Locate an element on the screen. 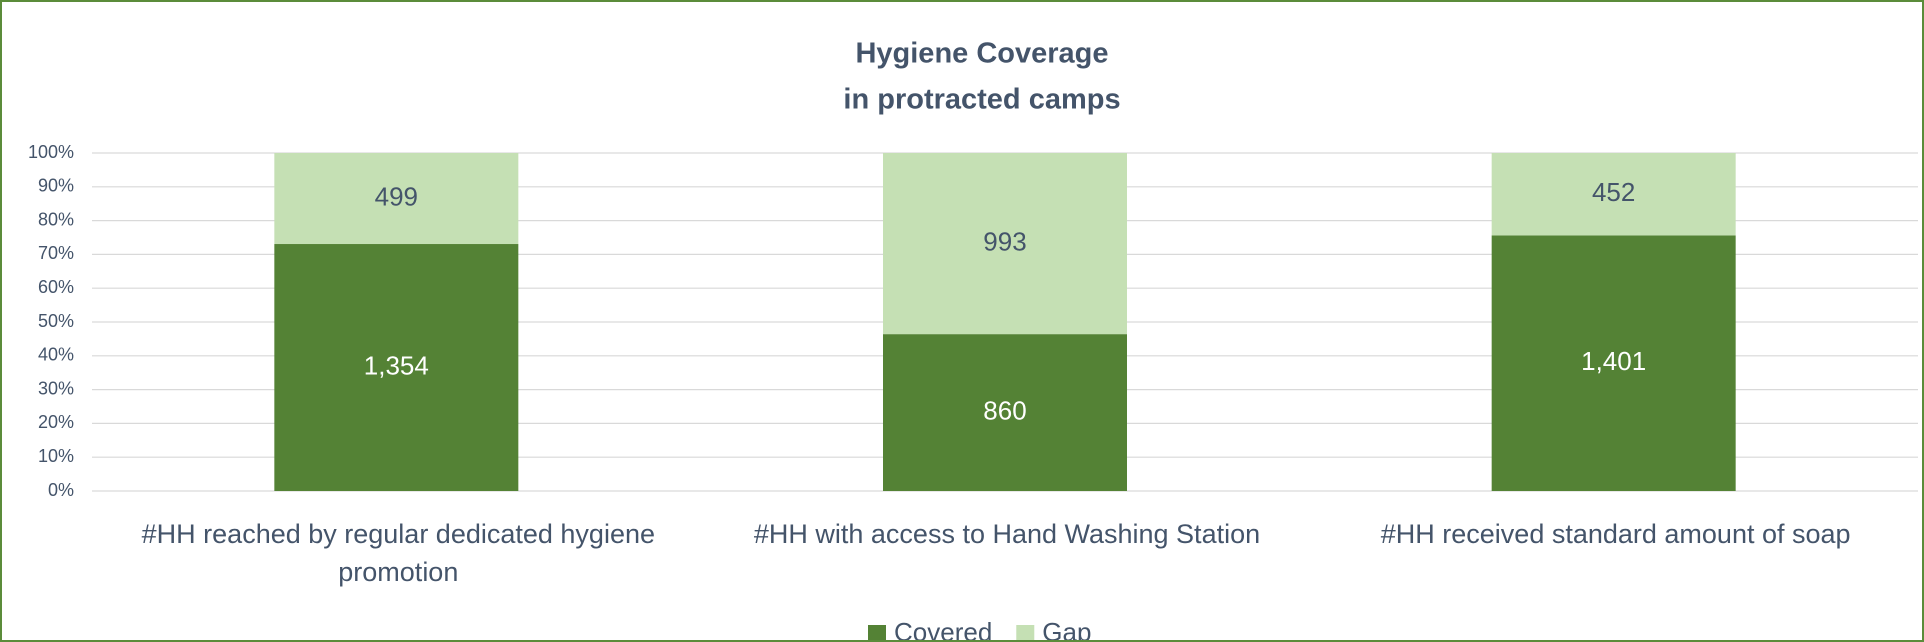 The height and width of the screenshot is (642, 1924). y-tick-label: 40% is located at coordinates (56, 355).